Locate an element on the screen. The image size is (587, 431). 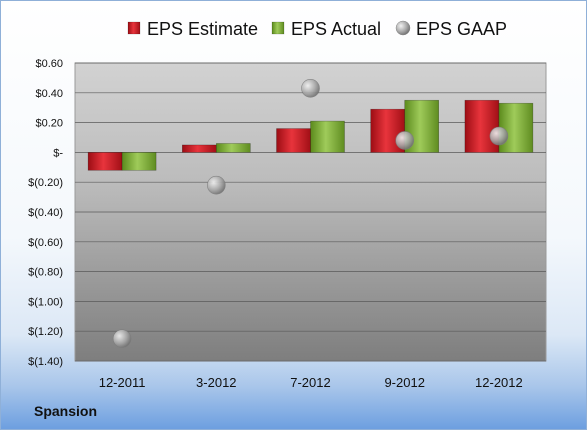
y-tick-label: $(0.20) is located at coordinates (45, 183).